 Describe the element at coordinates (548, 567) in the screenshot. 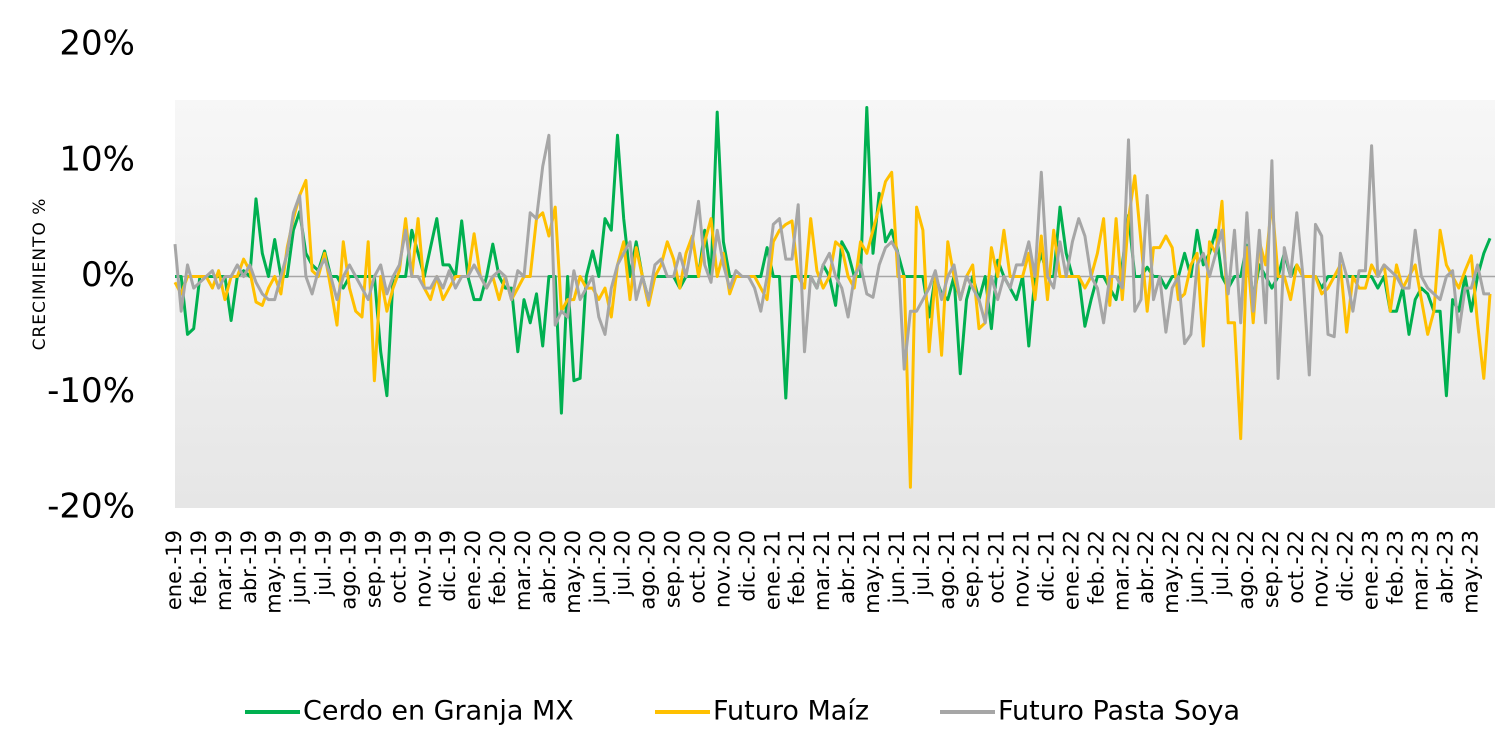

I see `x-tick-label: abr.-20` at that location.